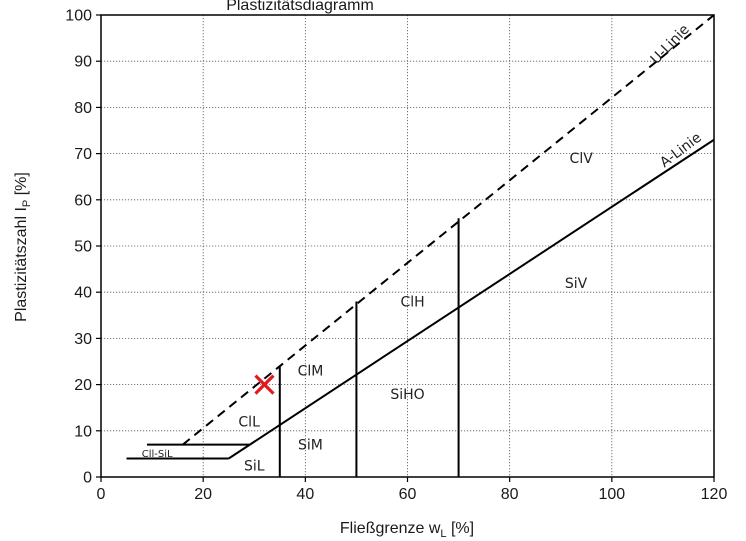 The image size is (746, 541). Describe the element at coordinates (311, 372) in the screenshot. I see `region-label: ClM` at that location.